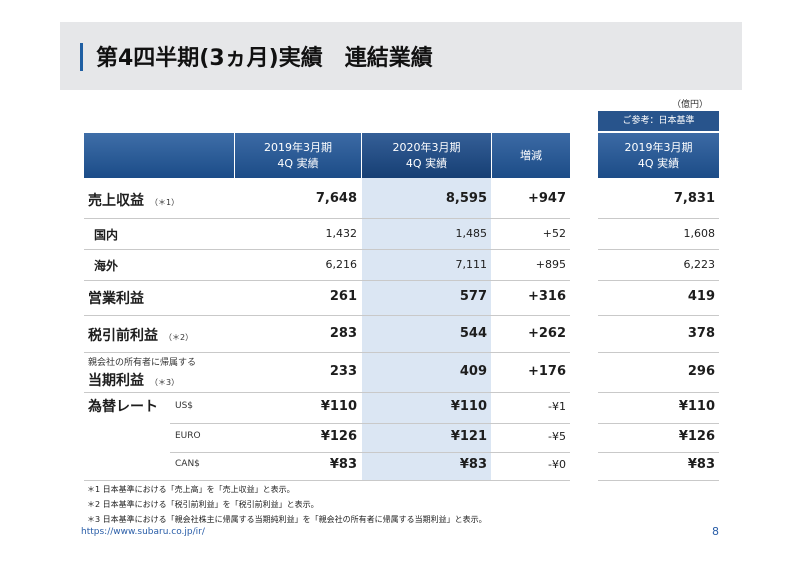  I want to click on title-band, so click(401, 56).